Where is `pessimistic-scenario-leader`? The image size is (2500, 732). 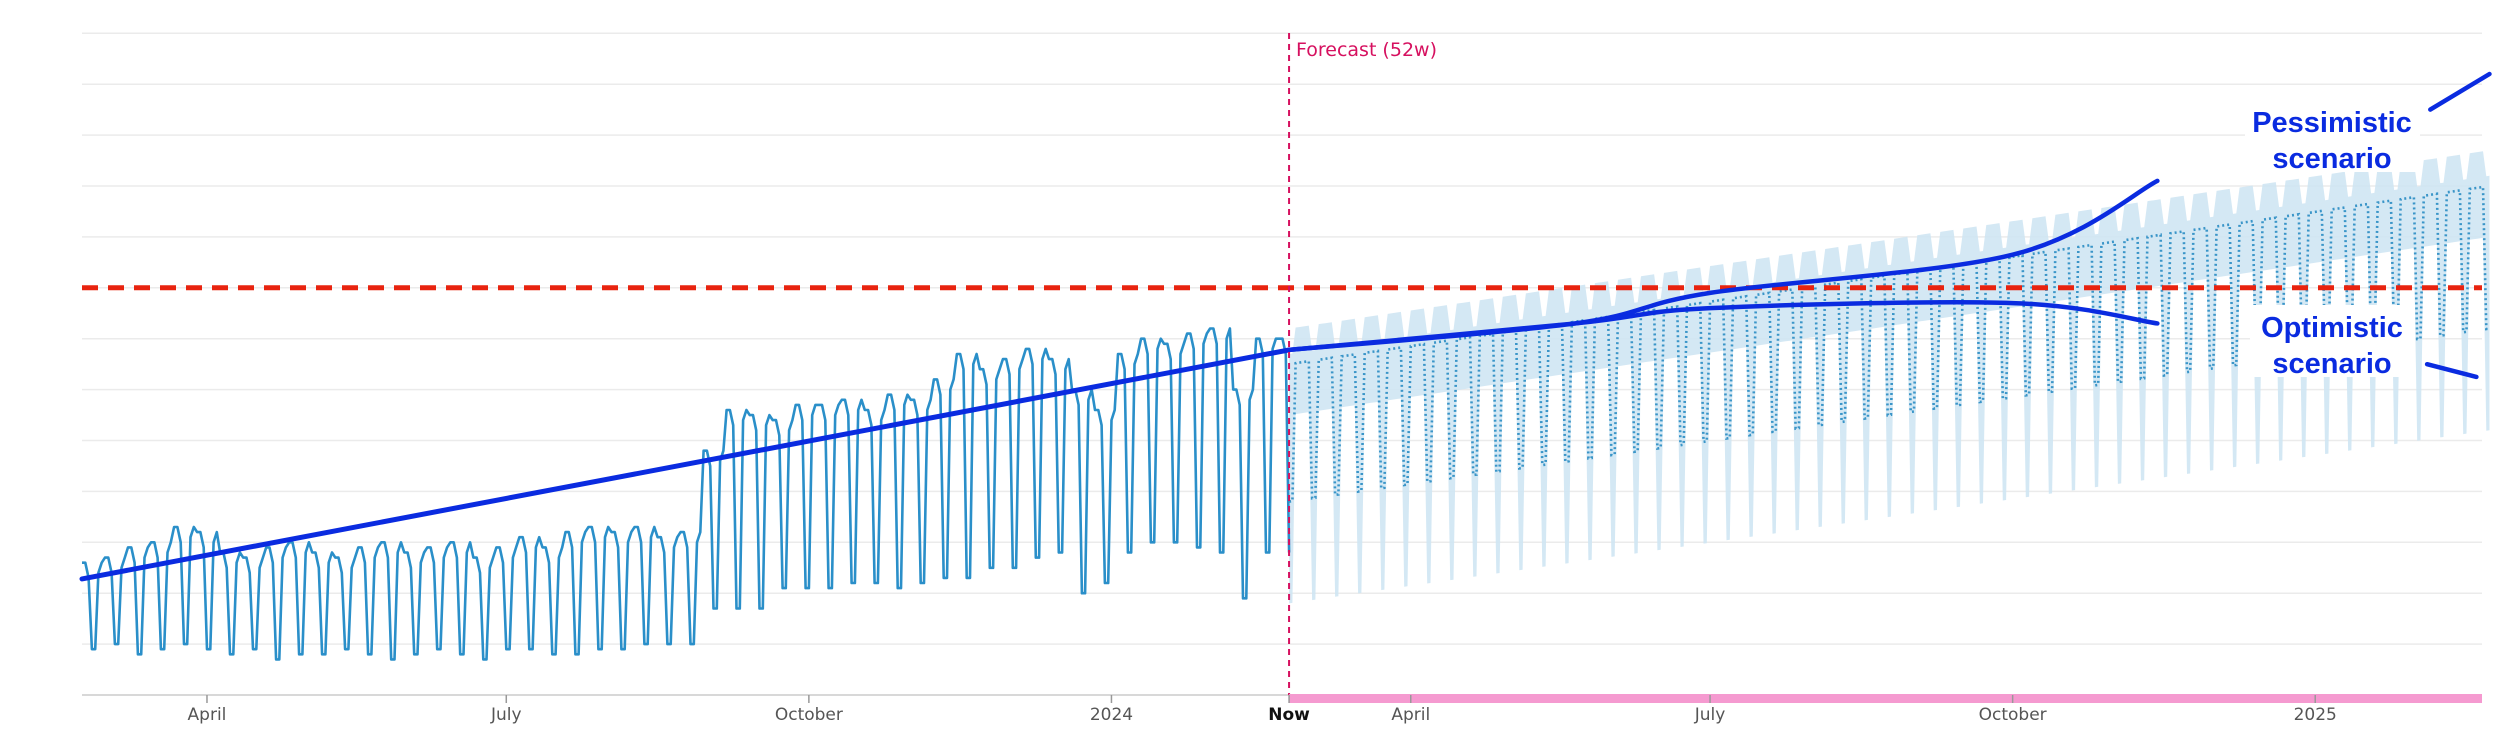 pessimistic-scenario-leader is located at coordinates (2460, 91).